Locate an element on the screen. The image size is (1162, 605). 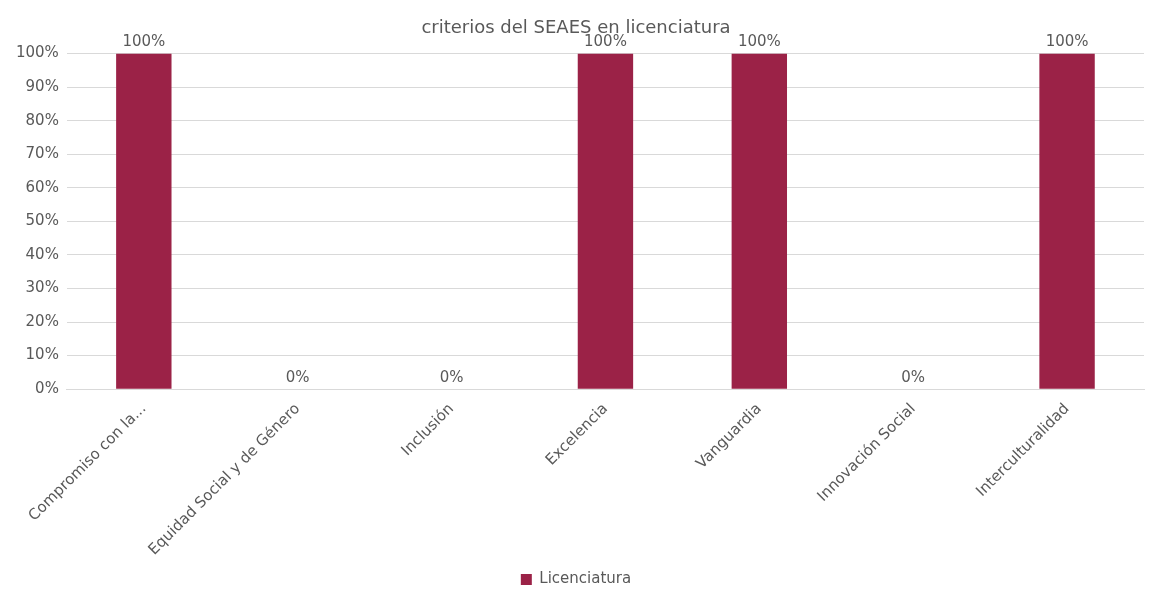
y-tick-label: 40% is located at coordinates (42, 253).